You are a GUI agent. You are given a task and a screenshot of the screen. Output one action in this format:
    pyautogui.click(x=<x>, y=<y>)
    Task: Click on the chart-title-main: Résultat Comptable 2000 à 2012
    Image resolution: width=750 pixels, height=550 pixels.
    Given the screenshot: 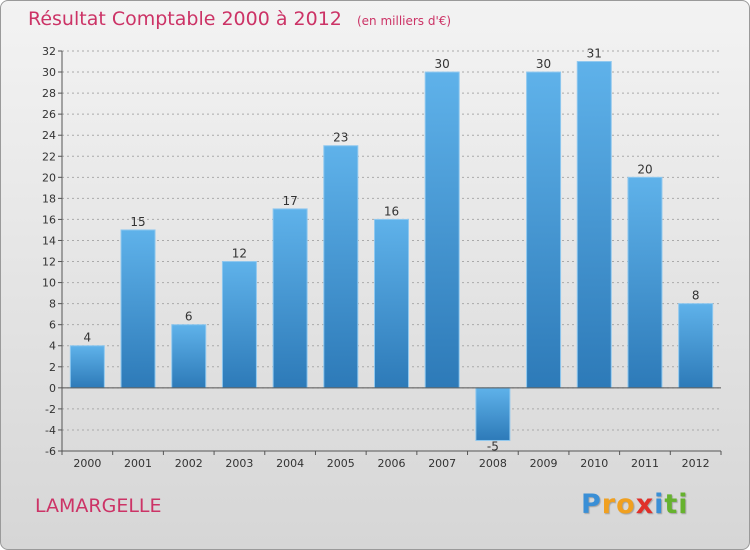 What is the action you would take?
    pyautogui.click(x=185, y=19)
    